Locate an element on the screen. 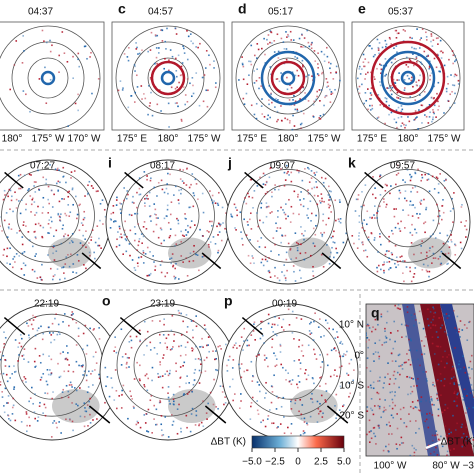  panel-time: 05:37 is located at coordinates (400, 12).